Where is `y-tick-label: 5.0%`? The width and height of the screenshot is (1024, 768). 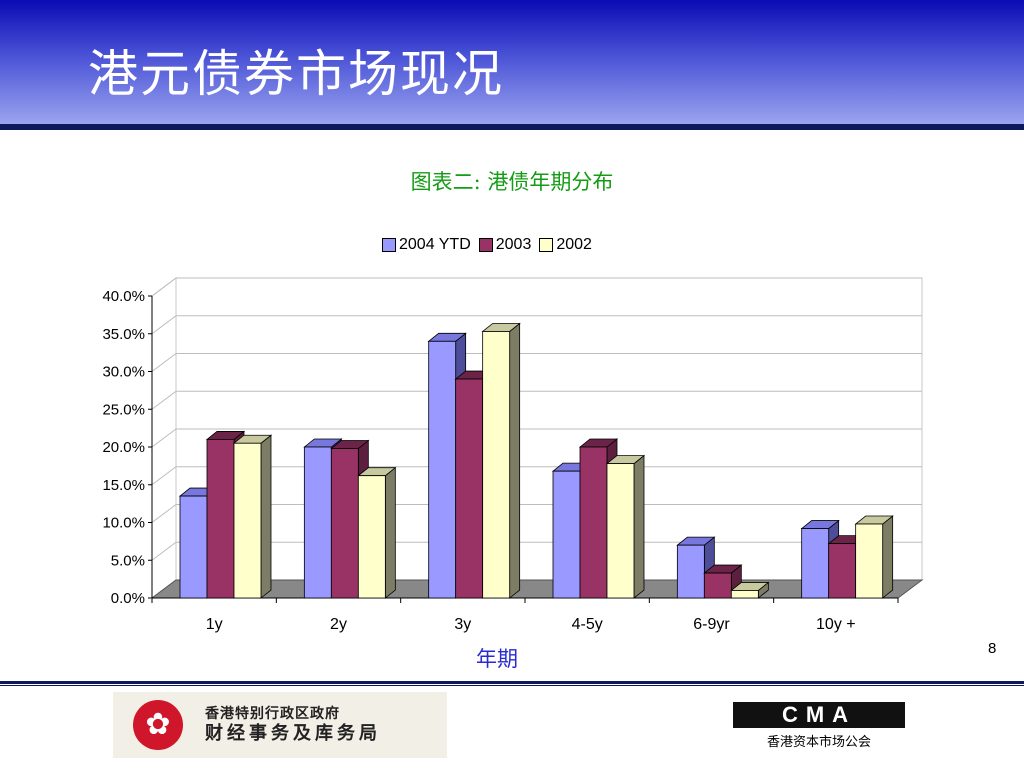
y-tick-label: 5.0% is located at coordinates (128, 560).